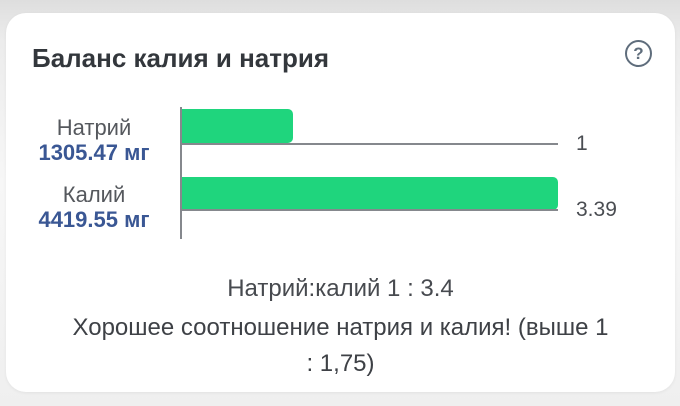 Image resolution: width=680 pixels, height=406 pixels. What do you see at coordinates (638, 53) in the screenshot?
I see `help-icon: ?` at bounding box center [638, 53].